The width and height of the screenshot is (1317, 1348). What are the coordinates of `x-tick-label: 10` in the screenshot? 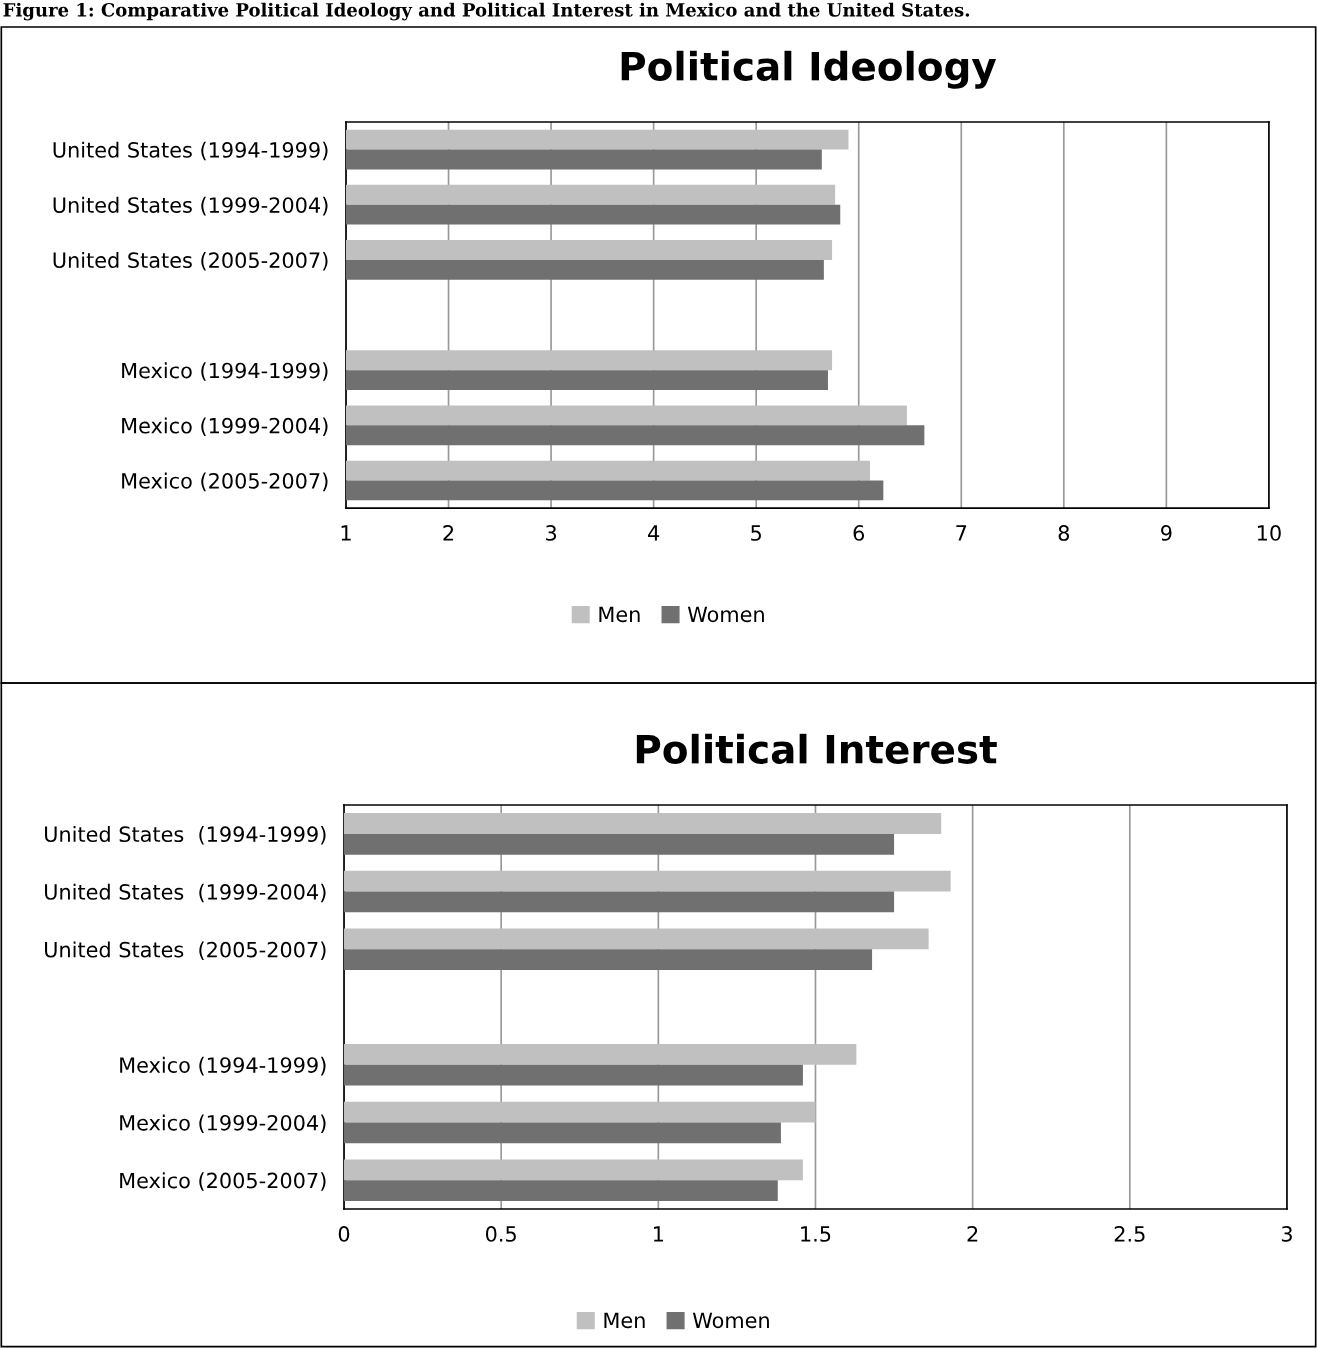 It's located at (1269, 533).